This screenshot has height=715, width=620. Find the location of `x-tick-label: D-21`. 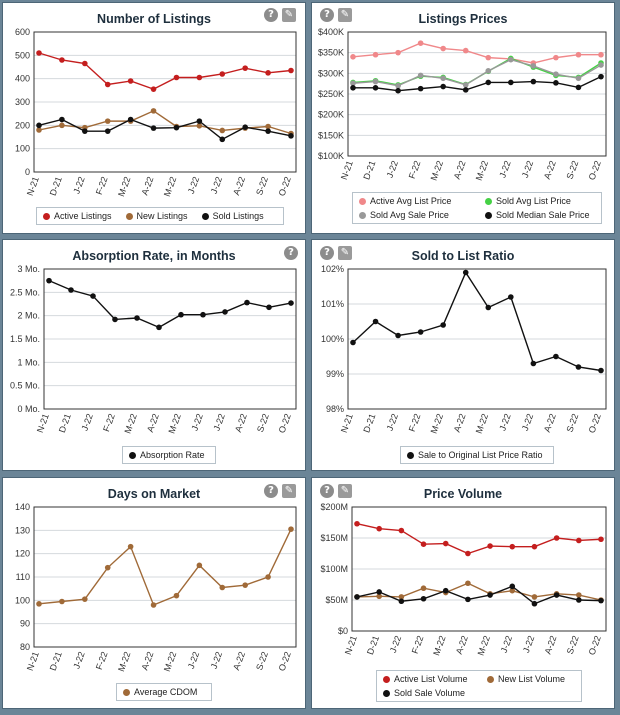

x-tick-label: D-21 is located at coordinates (369, 423).